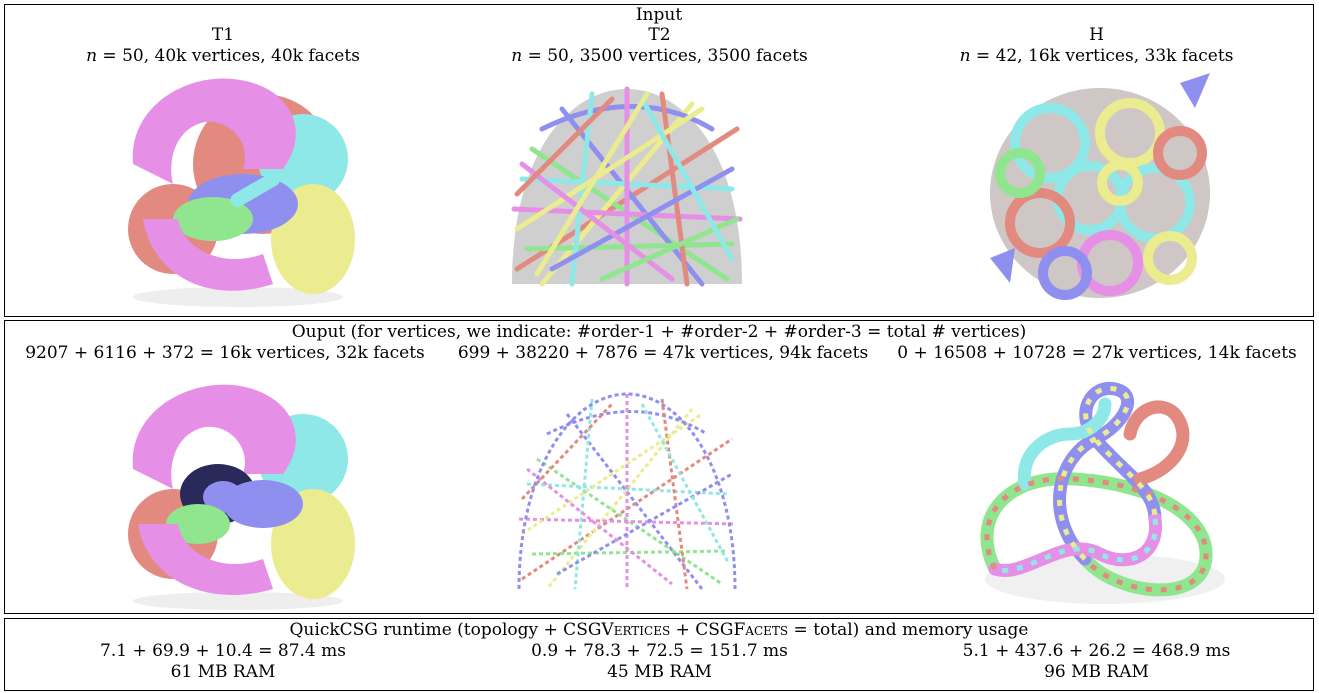 Image resolution: width=1319 pixels, height=693 pixels. Describe the element at coordinates (1102, 493) in the screenshot. I see `h-output-render` at that location.